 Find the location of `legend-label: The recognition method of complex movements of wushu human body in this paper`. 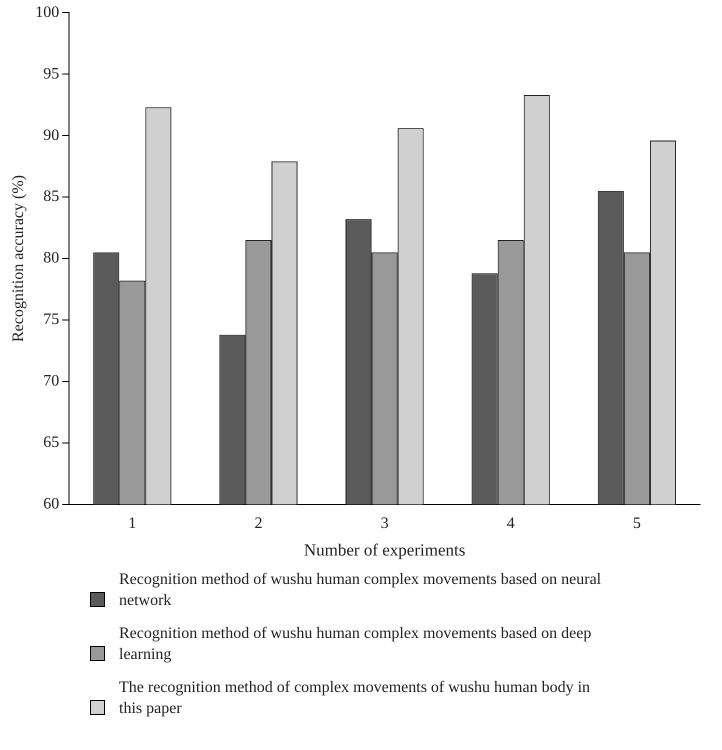

legend-label: The recognition method of complex movements of wushu human body in this paper is located at coordinates (355, 698).